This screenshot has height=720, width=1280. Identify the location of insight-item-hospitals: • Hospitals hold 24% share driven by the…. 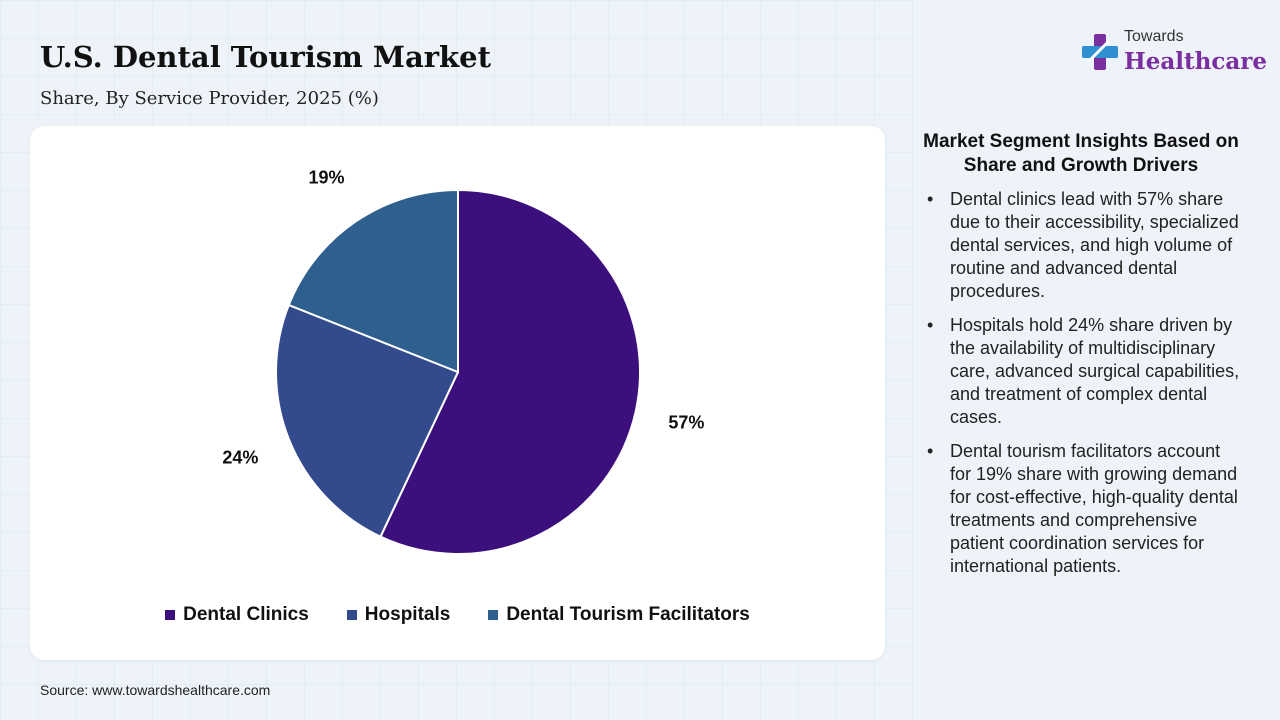
(1081, 371).